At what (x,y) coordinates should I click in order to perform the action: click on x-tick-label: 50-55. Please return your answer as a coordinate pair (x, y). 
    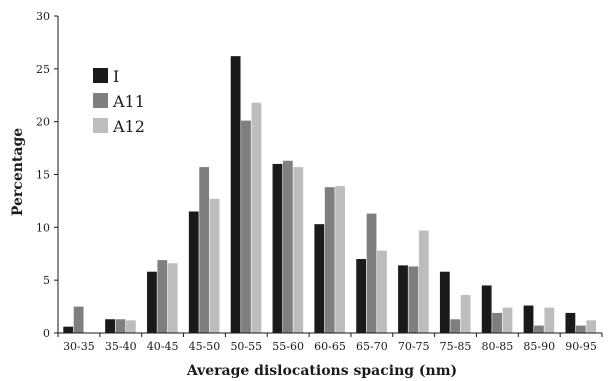
    Looking at the image, I should click on (246, 346).